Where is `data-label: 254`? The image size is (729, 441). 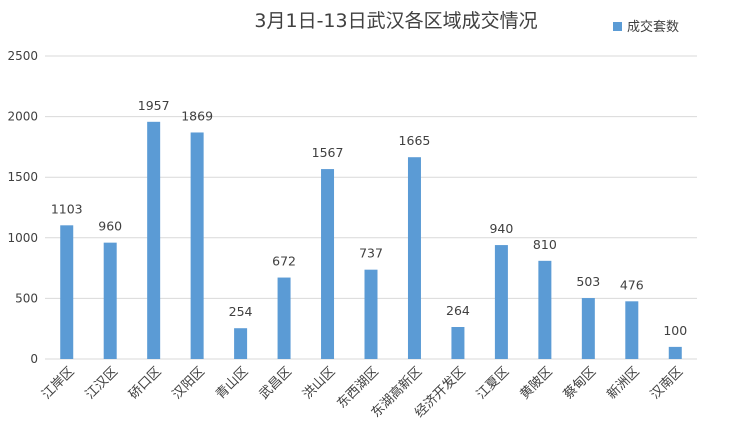
data-label: 254 is located at coordinates (241, 311).